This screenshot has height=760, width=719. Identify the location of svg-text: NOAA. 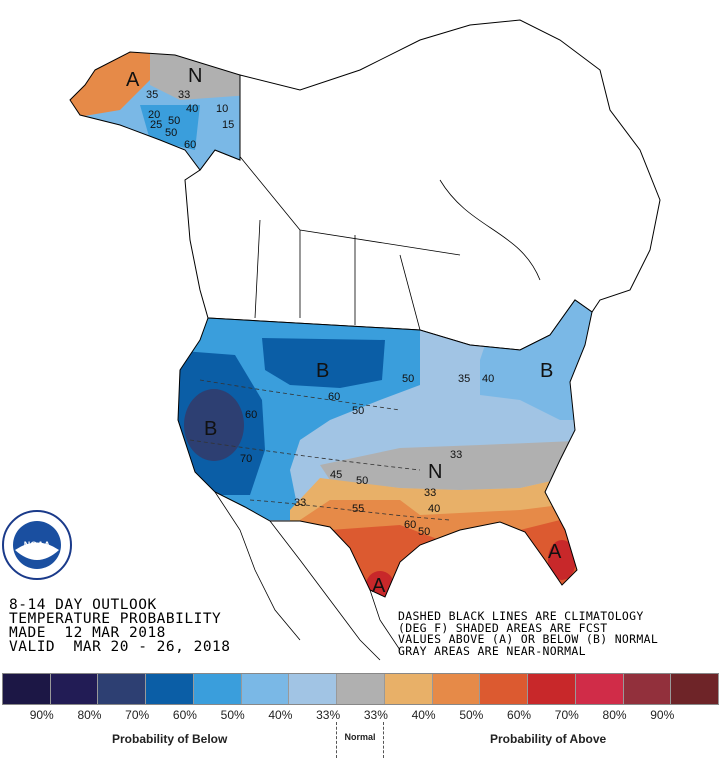
(37, 545).